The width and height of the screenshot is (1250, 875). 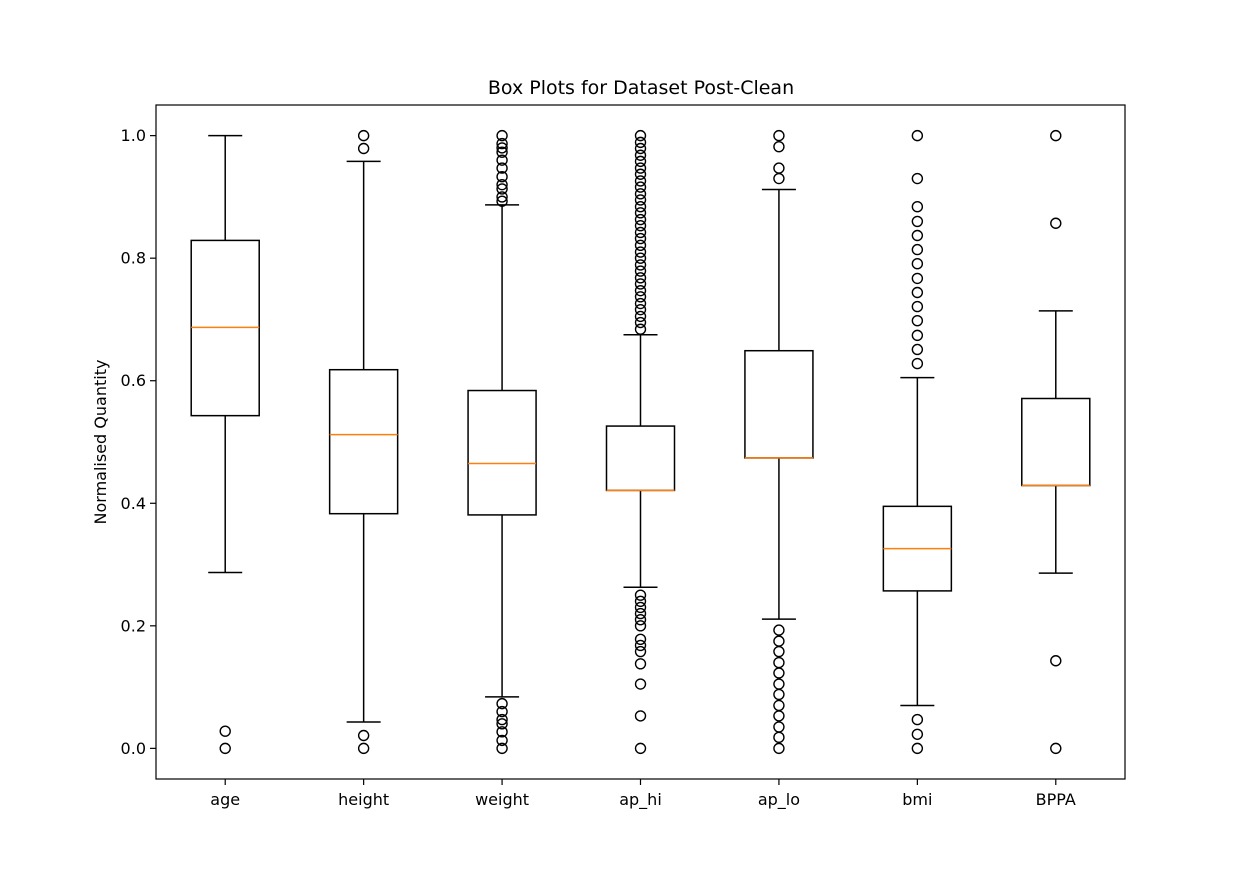 What do you see at coordinates (133, 135) in the screenshot?
I see `y-tick-label-5: 1.0` at bounding box center [133, 135].